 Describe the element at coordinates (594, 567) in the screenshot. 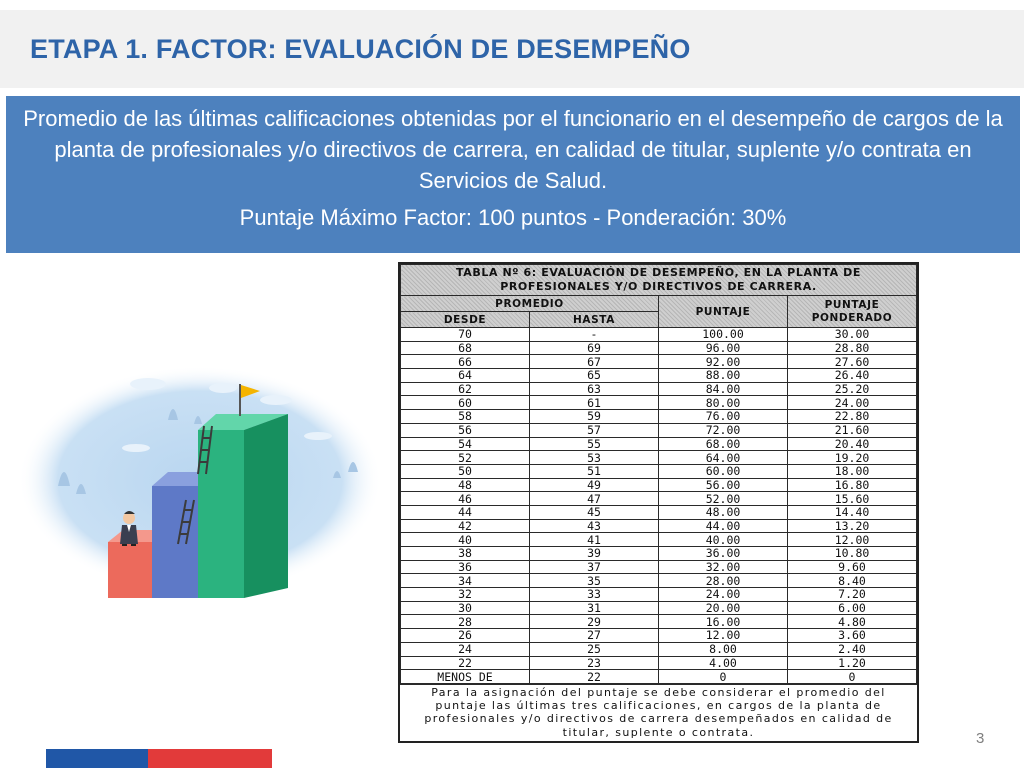

I see `table-cell: 37` at that location.